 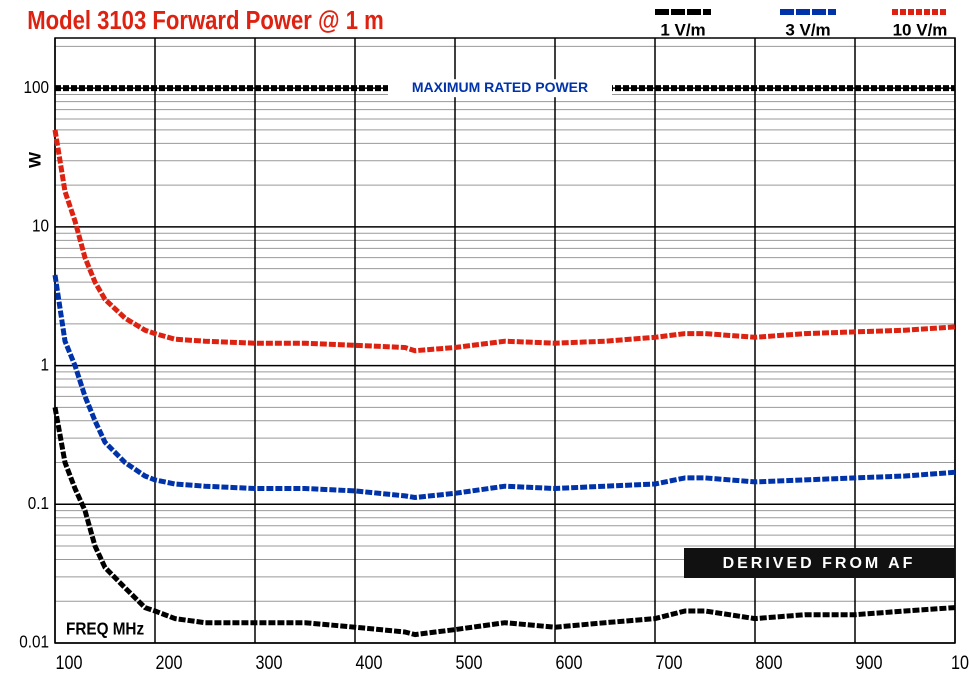 I want to click on y-tick-label: 1, so click(x=44, y=364).